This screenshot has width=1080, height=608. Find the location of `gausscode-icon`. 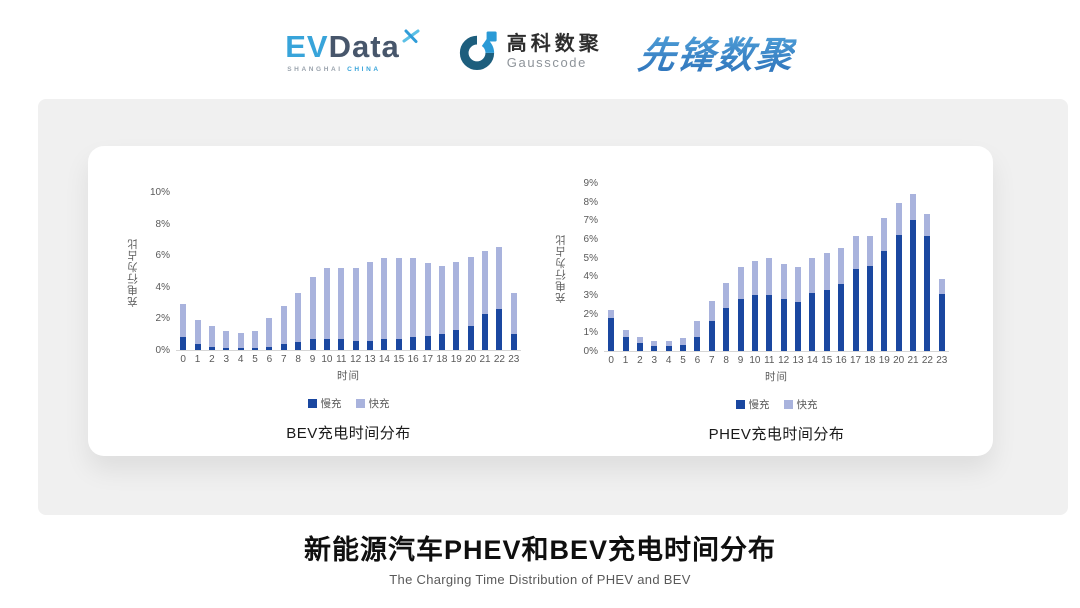

gausscode-icon is located at coordinates (478, 51).